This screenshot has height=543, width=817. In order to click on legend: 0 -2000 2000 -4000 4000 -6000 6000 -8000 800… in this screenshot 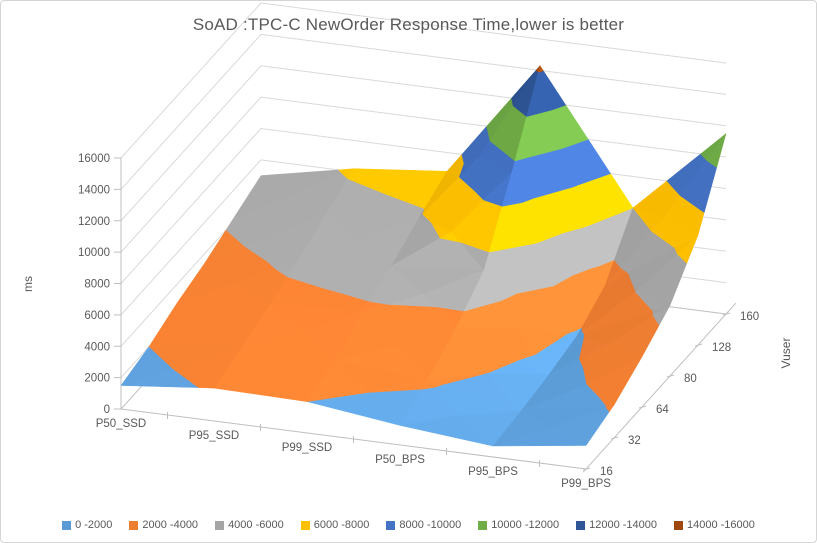, I will do `click(408, 525)`.